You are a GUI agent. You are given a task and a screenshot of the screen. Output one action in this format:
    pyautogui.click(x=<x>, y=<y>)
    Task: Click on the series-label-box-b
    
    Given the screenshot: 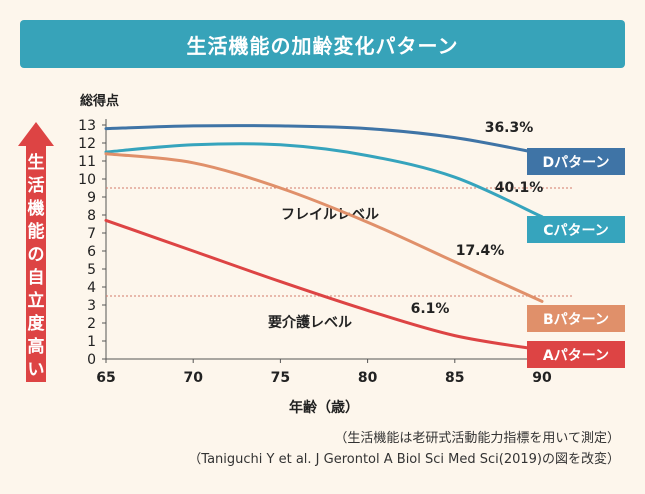 What is the action you would take?
    pyautogui.click(x=576, y=318)
    